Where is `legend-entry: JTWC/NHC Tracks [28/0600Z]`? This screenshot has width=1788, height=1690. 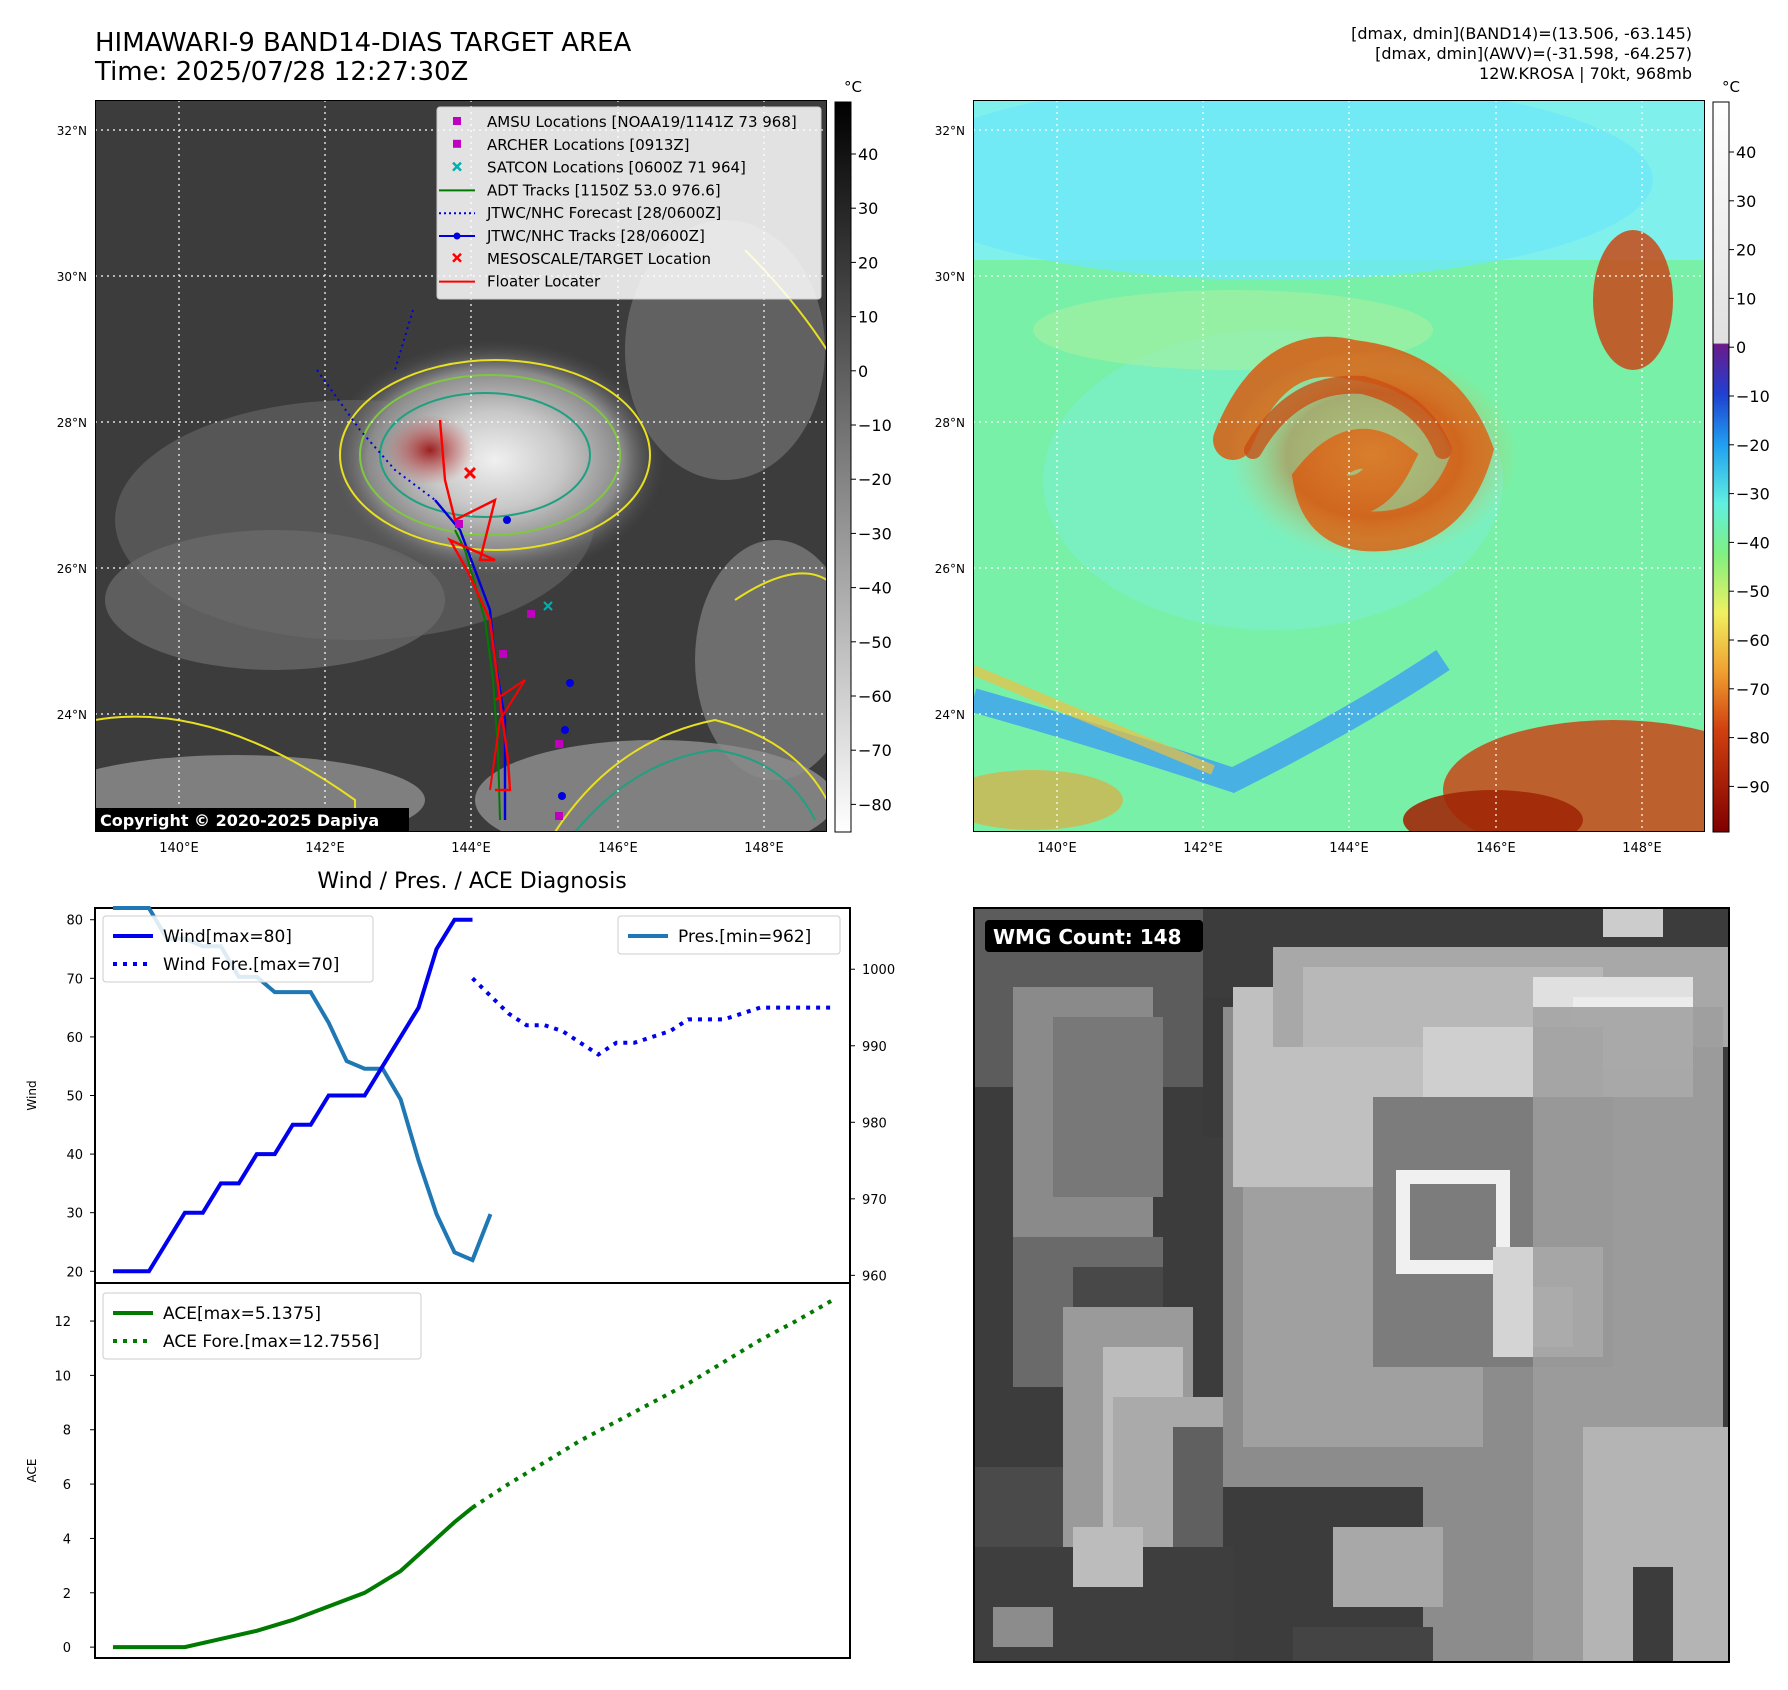 legend-entry: JTWC/NHC Tracks [28/0600Z] is located at coordinates (572, 236).